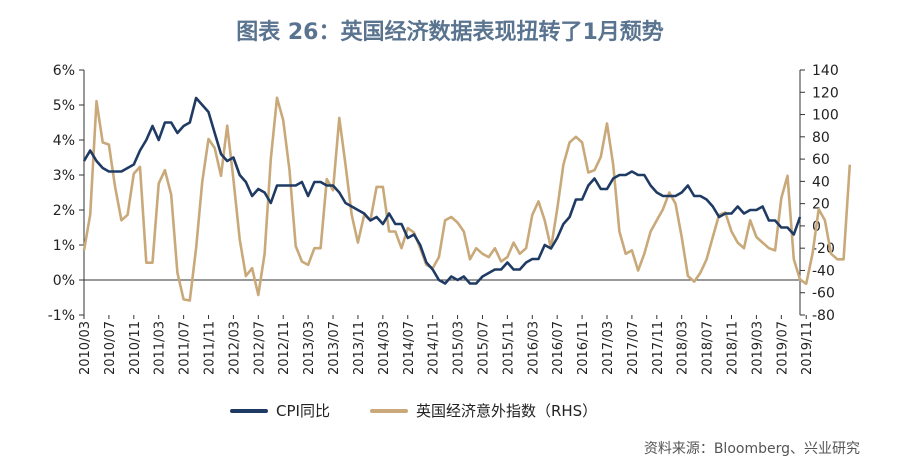 The width and height of the screenshot is (900, 474). Describe the element at coordinates (303, 411) in the screenshot. I see `legend-label-cpi: CPI同比` at that location.